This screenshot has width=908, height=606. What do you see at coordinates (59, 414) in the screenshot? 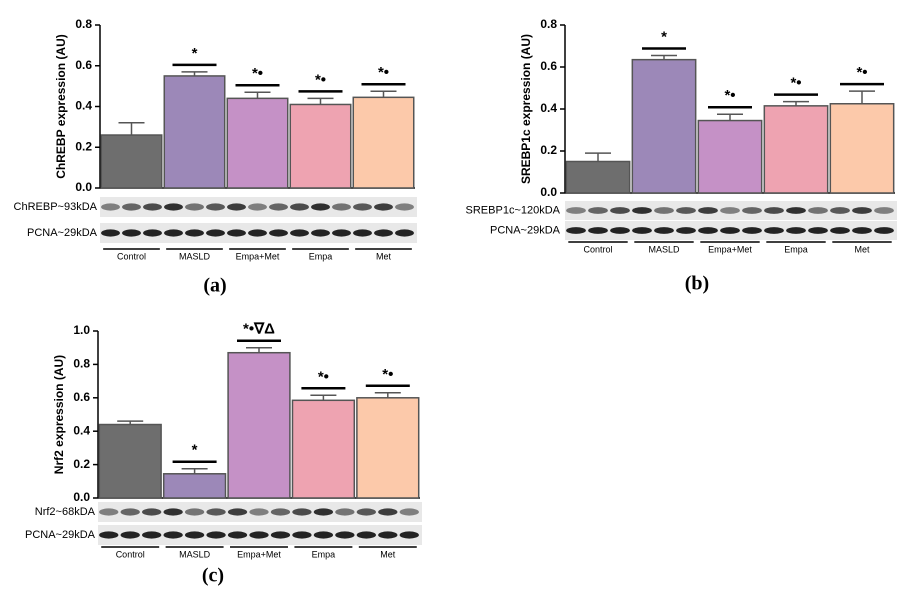
I see `y-axis-label: Nrf2 expression (AU)` at bounding box center [59, 414].